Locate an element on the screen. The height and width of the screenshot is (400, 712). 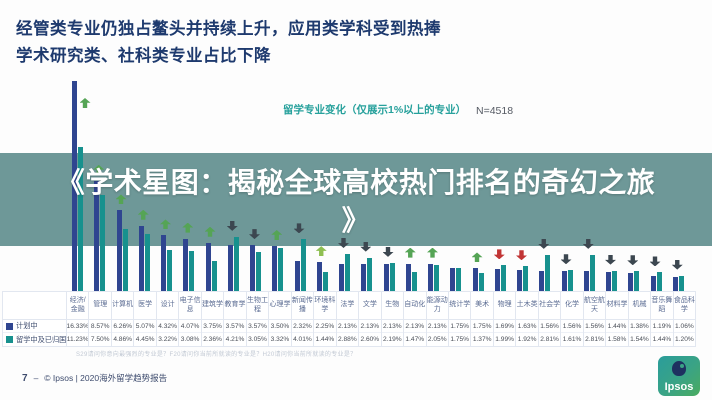
table-value-cell: 1.19% is located at coordinates (662, 326).